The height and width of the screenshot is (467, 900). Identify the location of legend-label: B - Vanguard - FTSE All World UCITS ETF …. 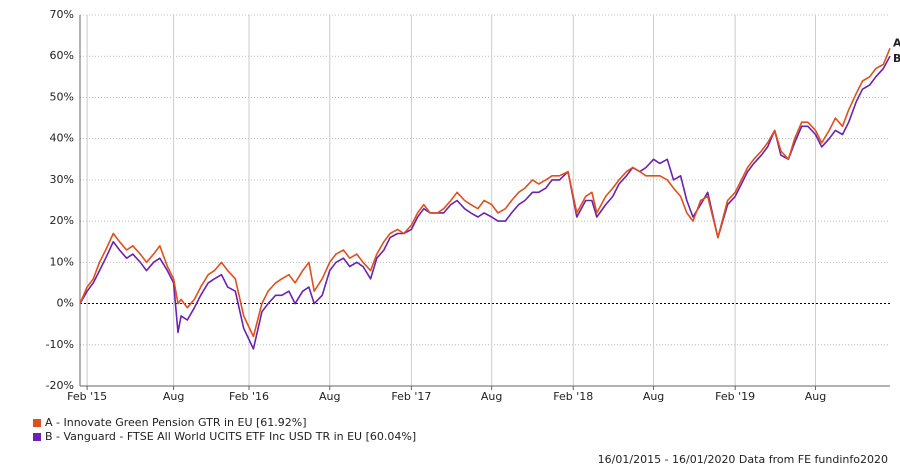
(230, 436).